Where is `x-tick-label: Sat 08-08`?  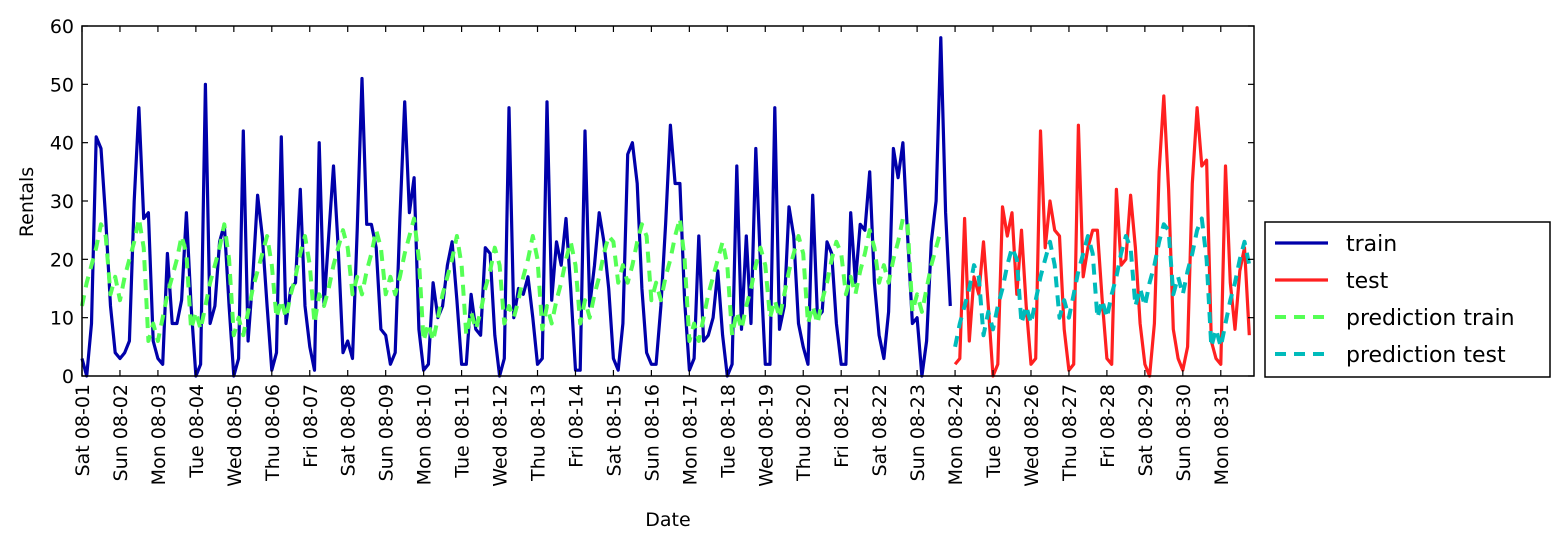
x-tick-label: Sat 08-08 is located at coordinates (349, 430).